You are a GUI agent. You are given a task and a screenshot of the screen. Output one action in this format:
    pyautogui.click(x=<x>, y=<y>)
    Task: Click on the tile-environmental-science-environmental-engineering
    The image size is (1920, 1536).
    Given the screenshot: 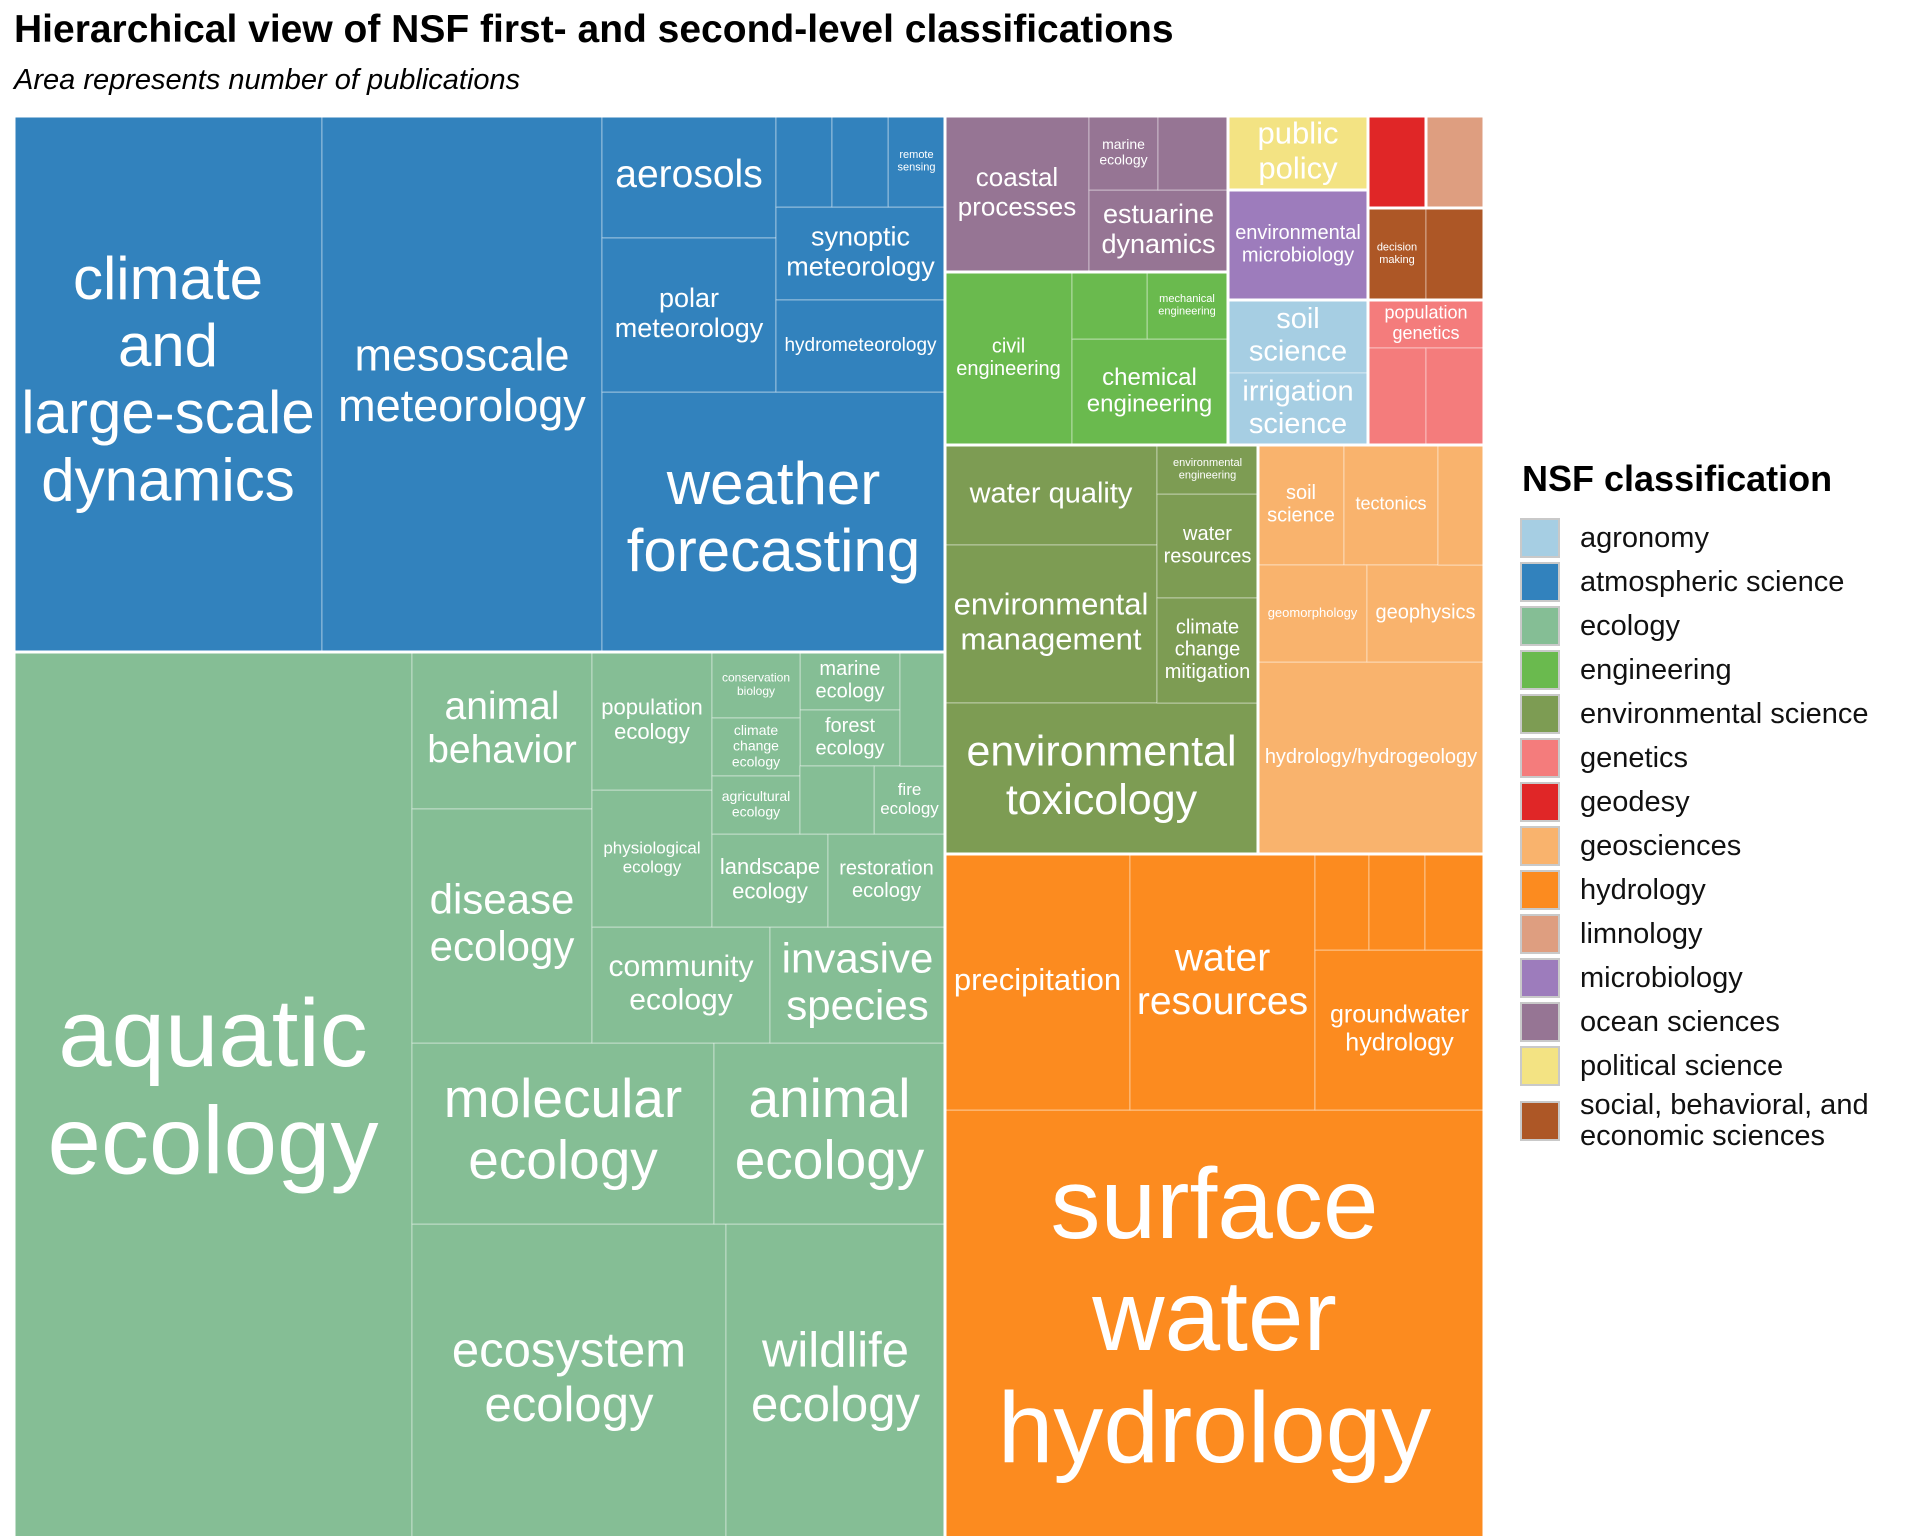 What is the action you would take?
    pyautogui.click(x=1207, y=469)
    